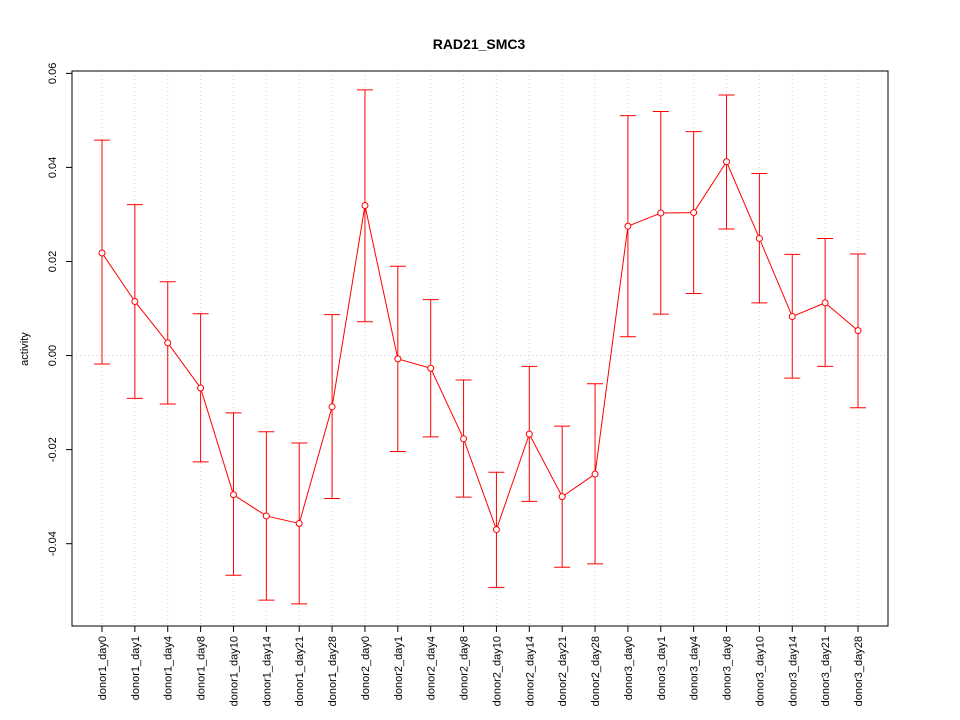  I want to click on x-tick-label: donor2_day10, so click(497, 671).